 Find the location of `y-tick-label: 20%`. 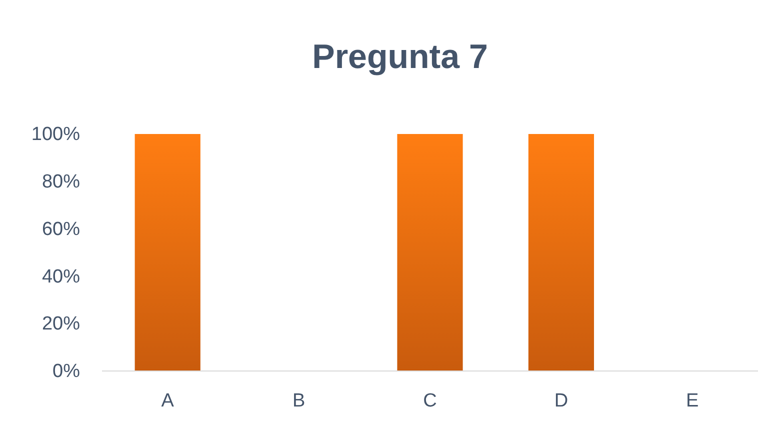

y-tick-label: 20% is located at coordinates (61, 324).